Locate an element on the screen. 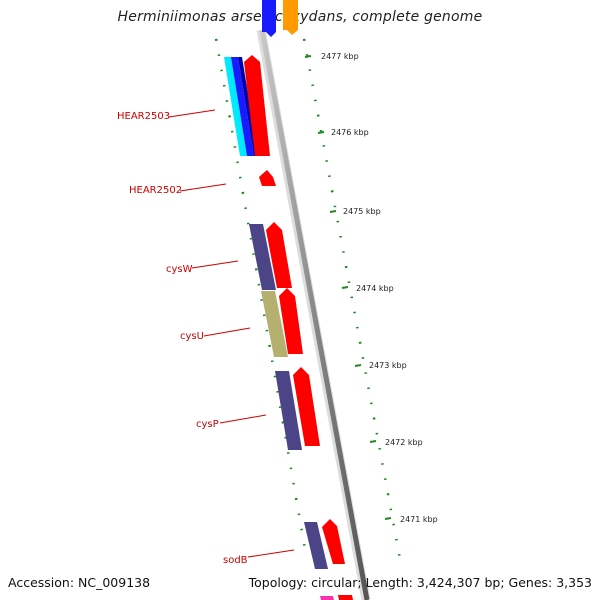  red-gene-bottom is located at coordinates (345, 597).